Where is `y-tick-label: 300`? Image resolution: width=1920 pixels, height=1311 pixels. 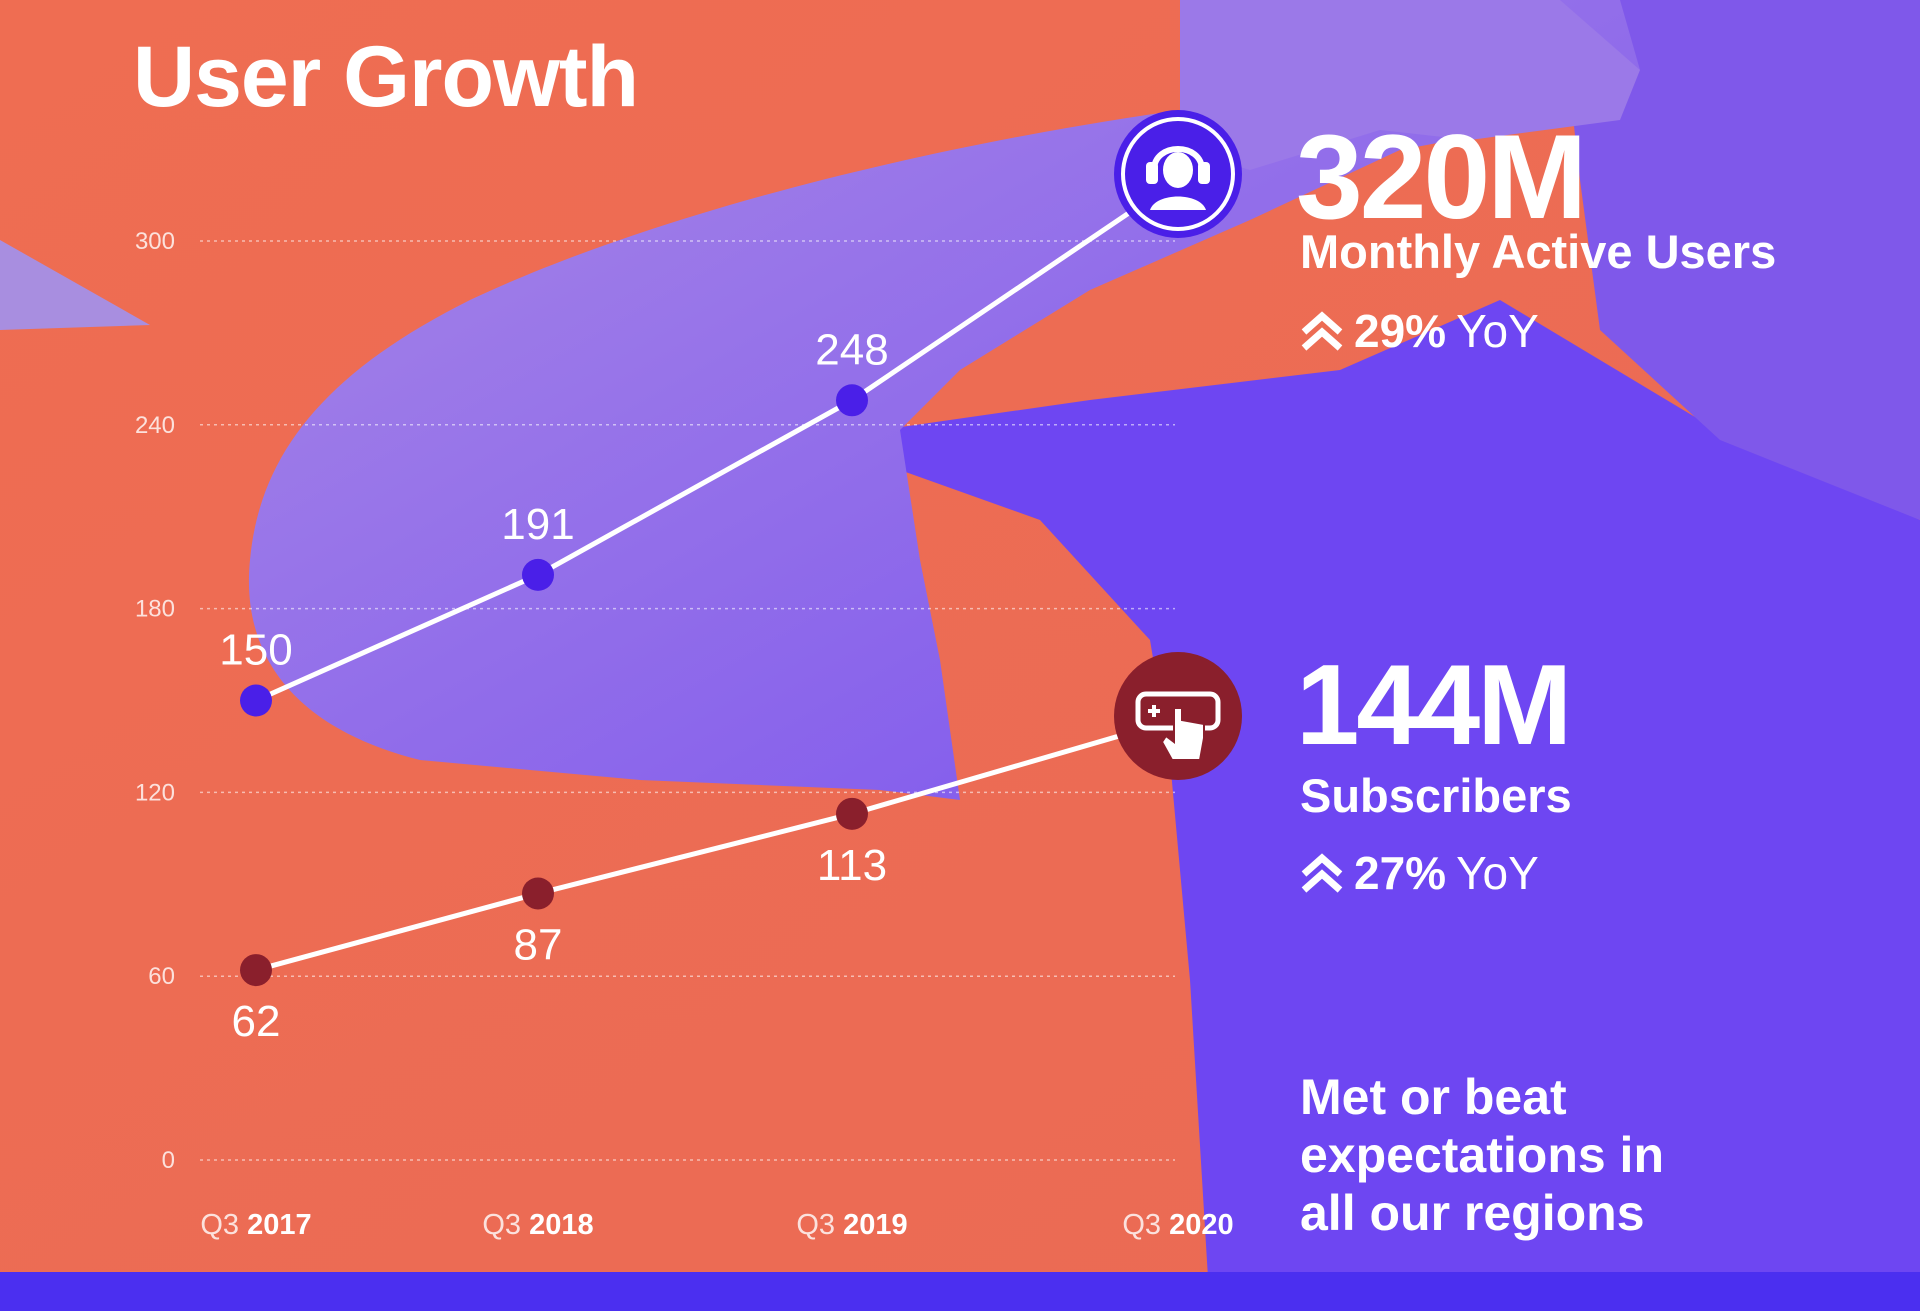
y-tick-label: 300 is located at coordinates (155, 241).